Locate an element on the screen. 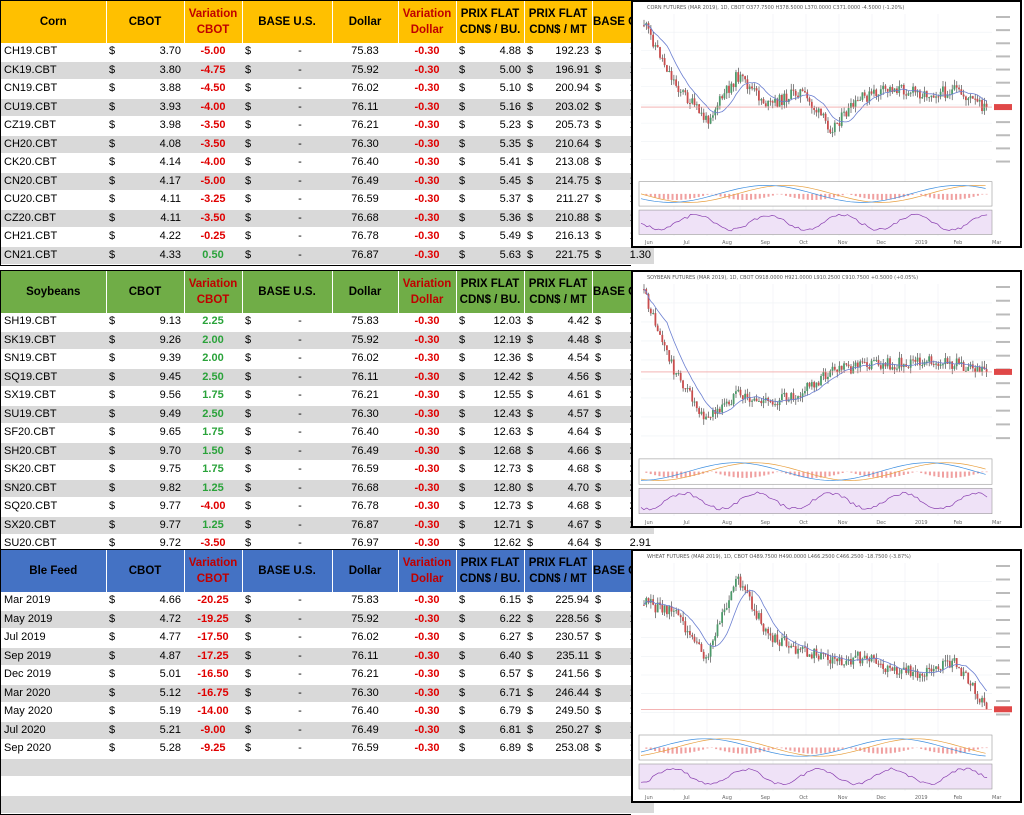  month-label: Sep is located at coordinates (765, 798).